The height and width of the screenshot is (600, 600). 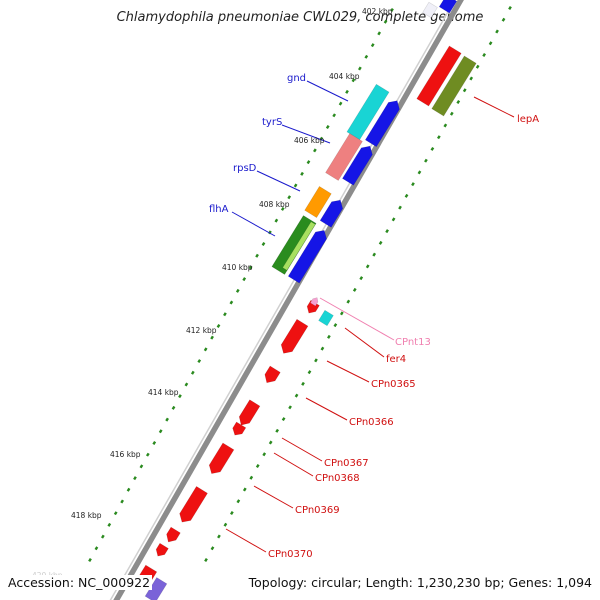 What do you see at coordinates (294, 336) in the screenshot?
I see `gene-feature-CPn0365` at bounding box center [294, 336].